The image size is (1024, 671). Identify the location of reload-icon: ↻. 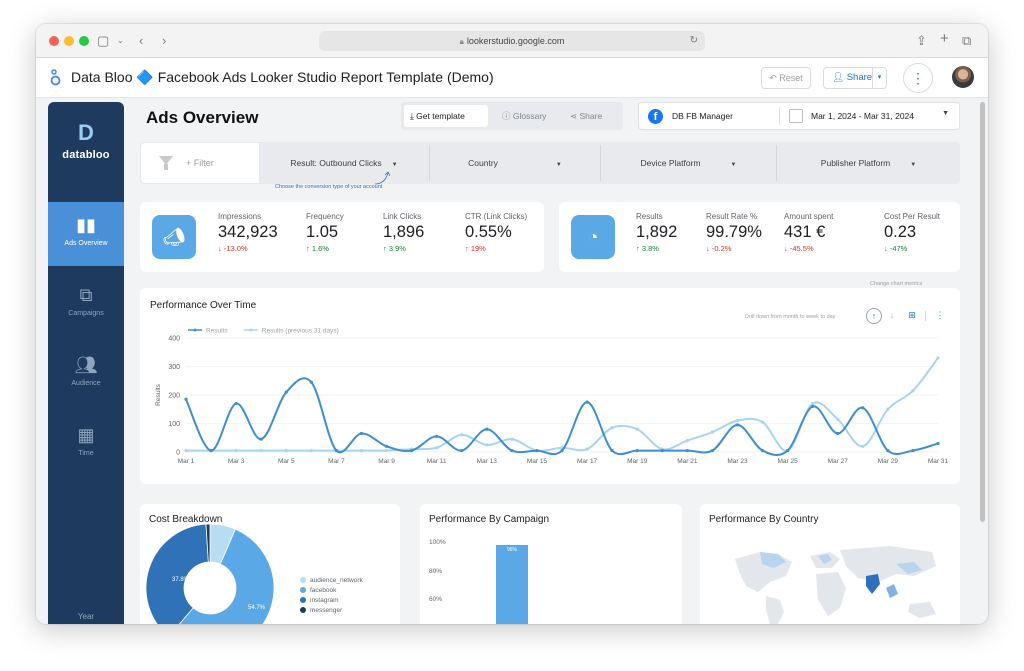
(693, 40).